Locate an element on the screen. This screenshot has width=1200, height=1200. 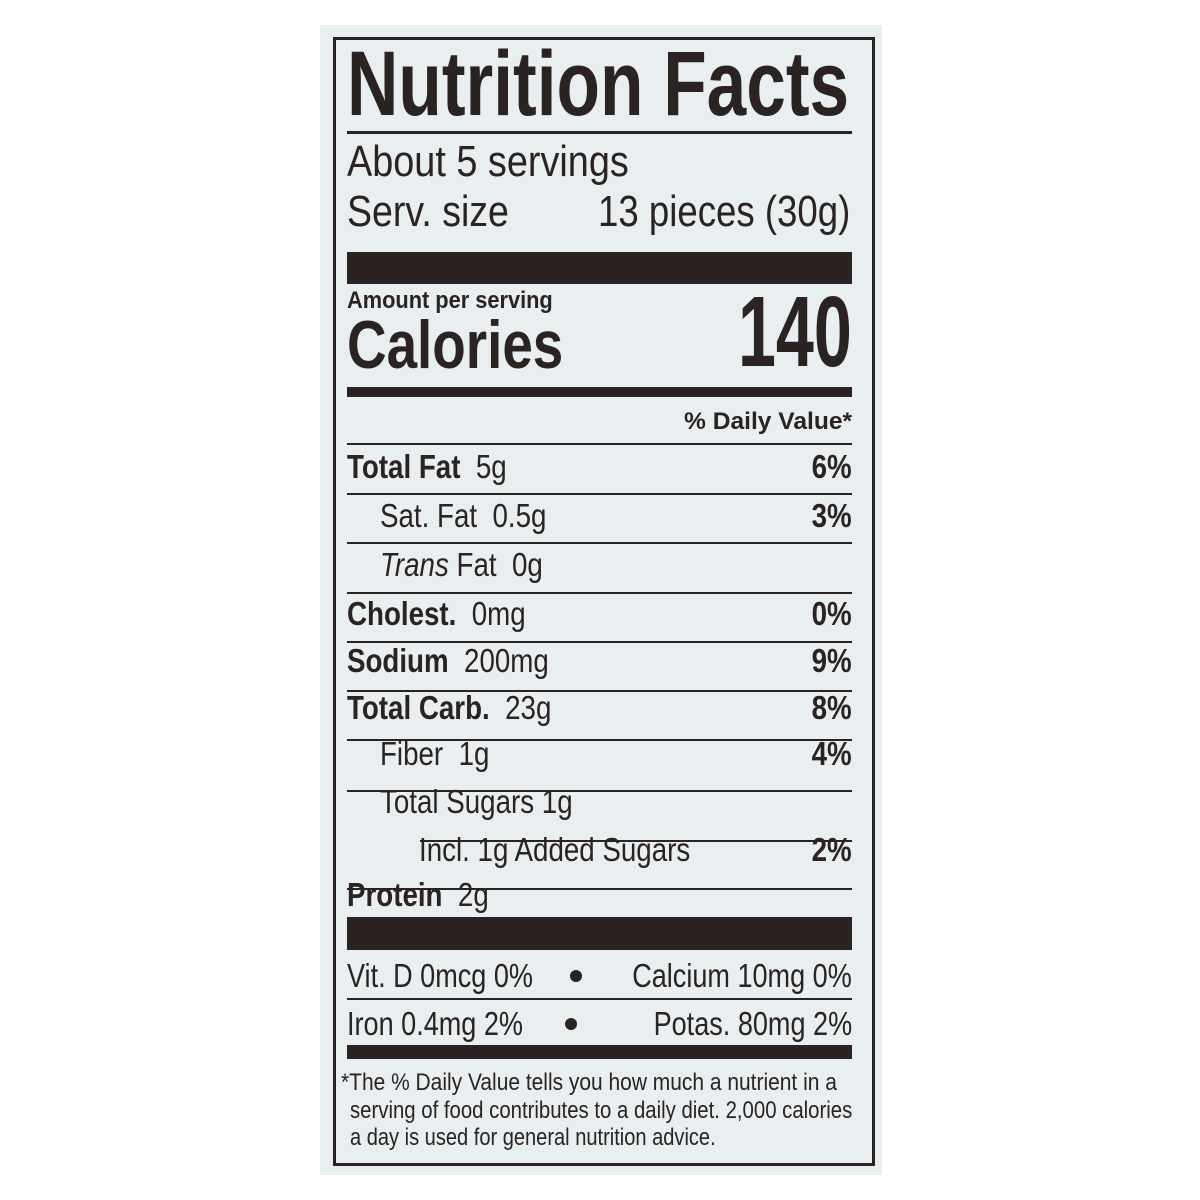
nutrient-row-protein: Protein 2g is located at coordinates (418, 894).